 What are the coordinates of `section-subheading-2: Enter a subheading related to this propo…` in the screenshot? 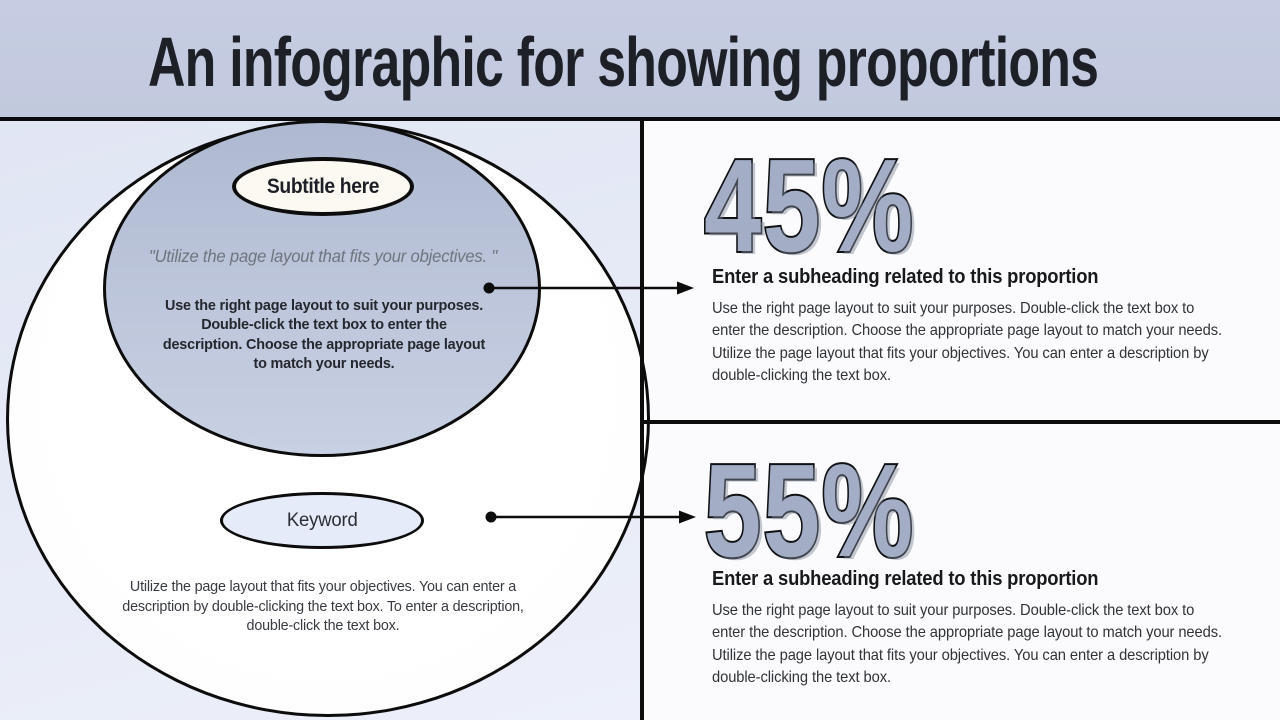 It's located at (905, 579).